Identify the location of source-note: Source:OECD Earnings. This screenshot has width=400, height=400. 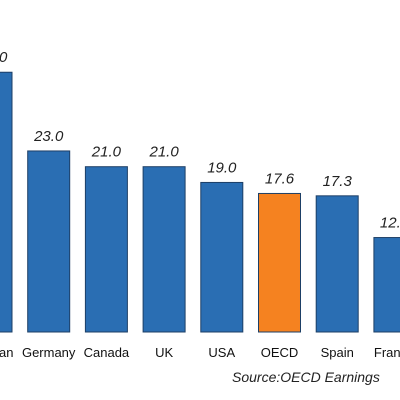
(306, 377).